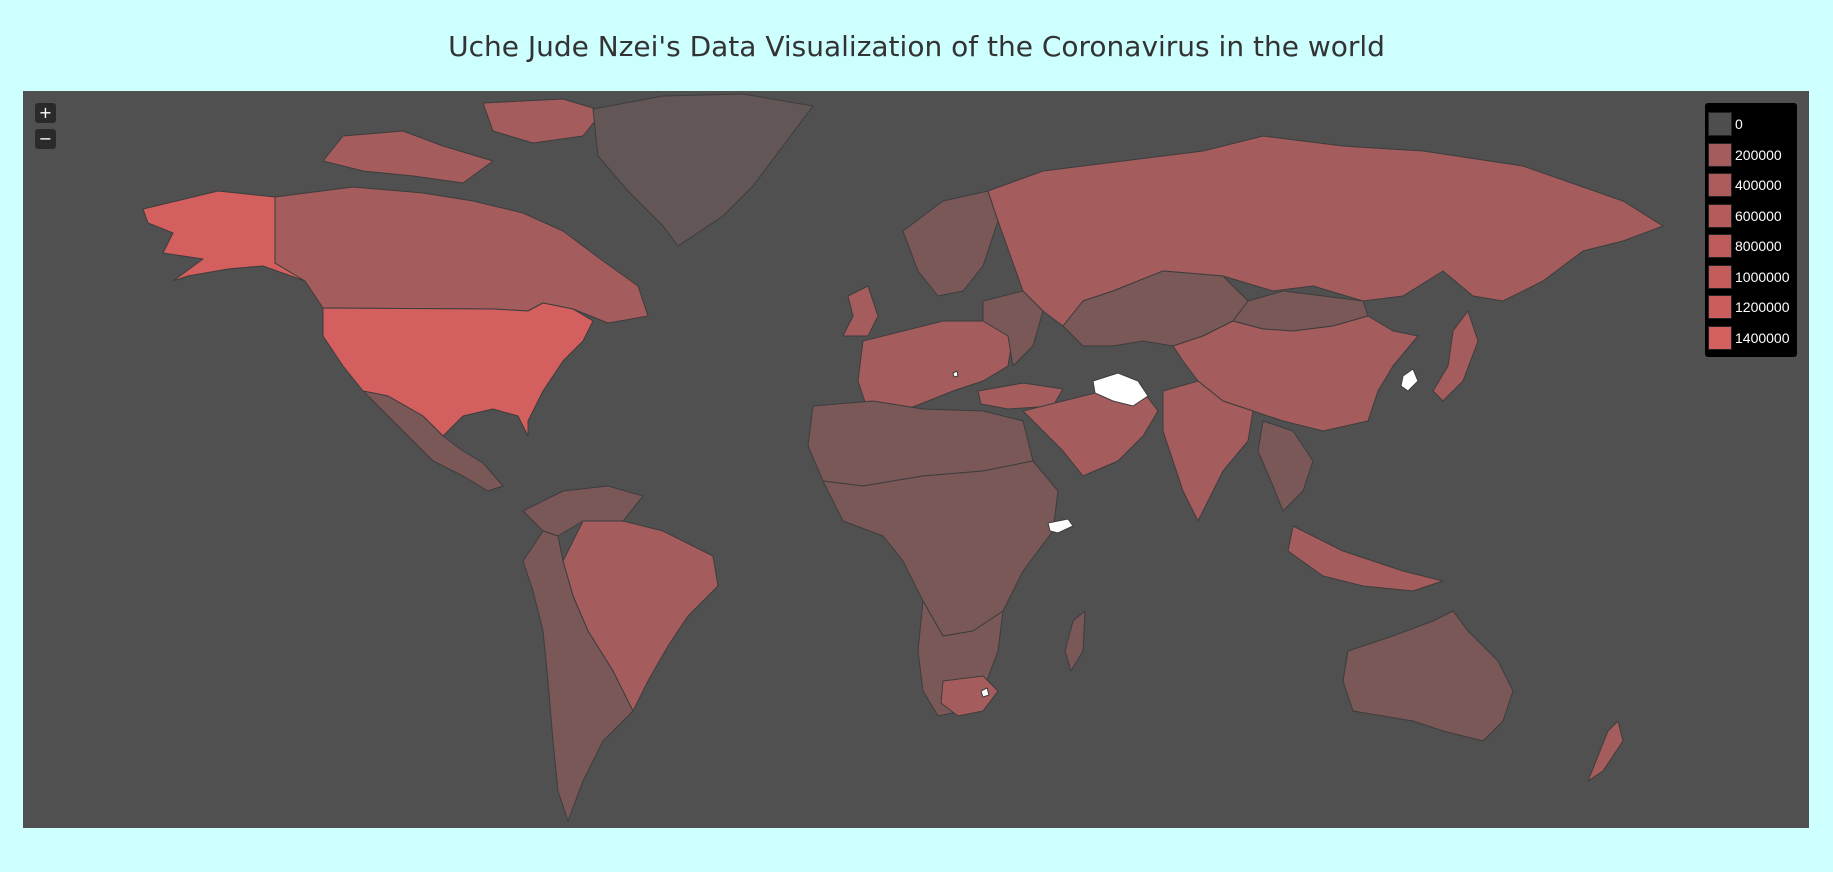  I want to click on country-india, so click(1208, 451).